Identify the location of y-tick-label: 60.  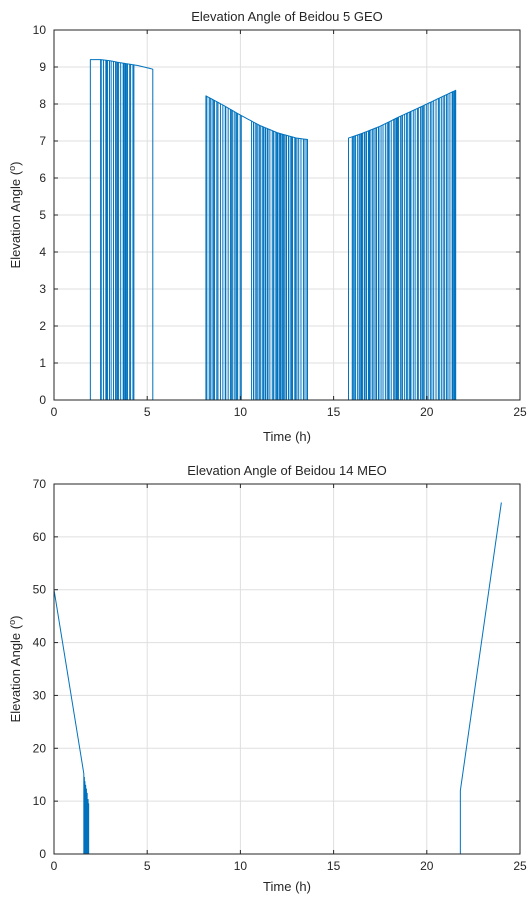
(40, 537).